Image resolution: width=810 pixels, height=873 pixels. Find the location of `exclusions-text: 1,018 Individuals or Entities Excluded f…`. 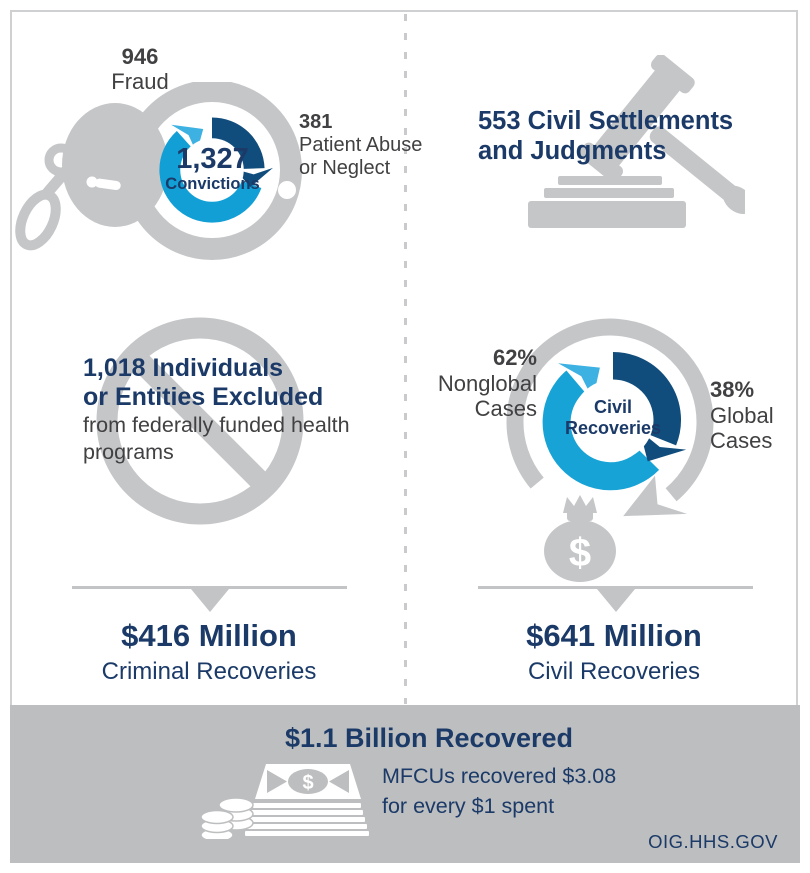

exclusions-text: 1,018 Individuals or Entities Excluded f… is located at coordinates (228, 410).